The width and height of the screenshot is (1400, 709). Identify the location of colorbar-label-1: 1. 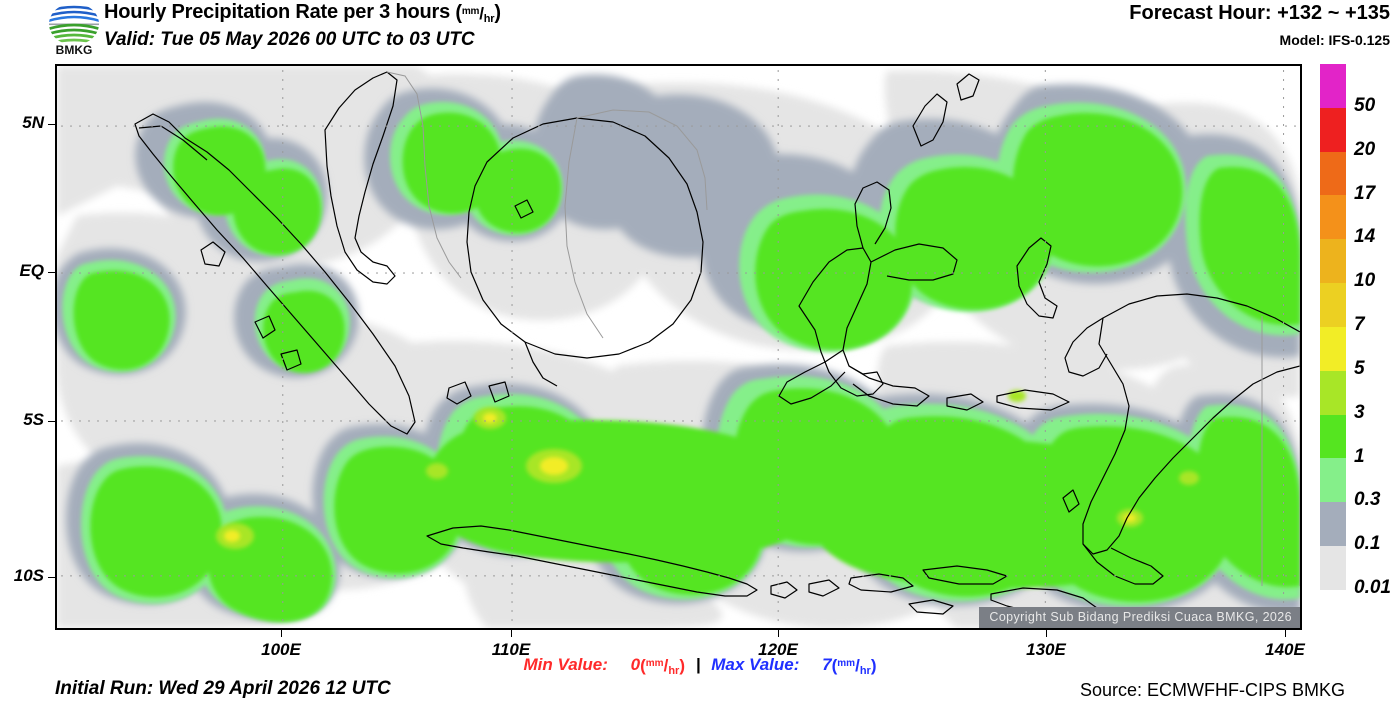
(1359, 456).